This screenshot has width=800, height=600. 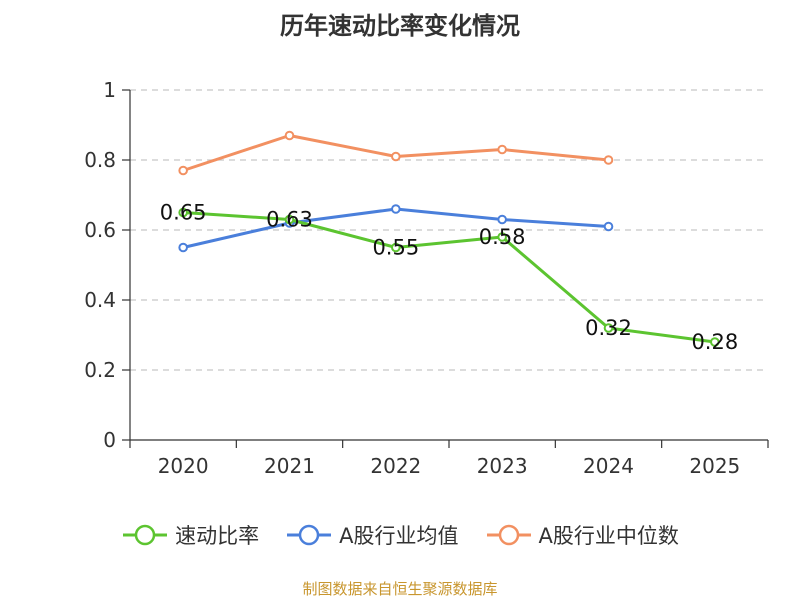 What do you see at coordinates (289, 466) in the screenshot?
I see `x-tick-label: 2021` at bounding box center [289, 466].